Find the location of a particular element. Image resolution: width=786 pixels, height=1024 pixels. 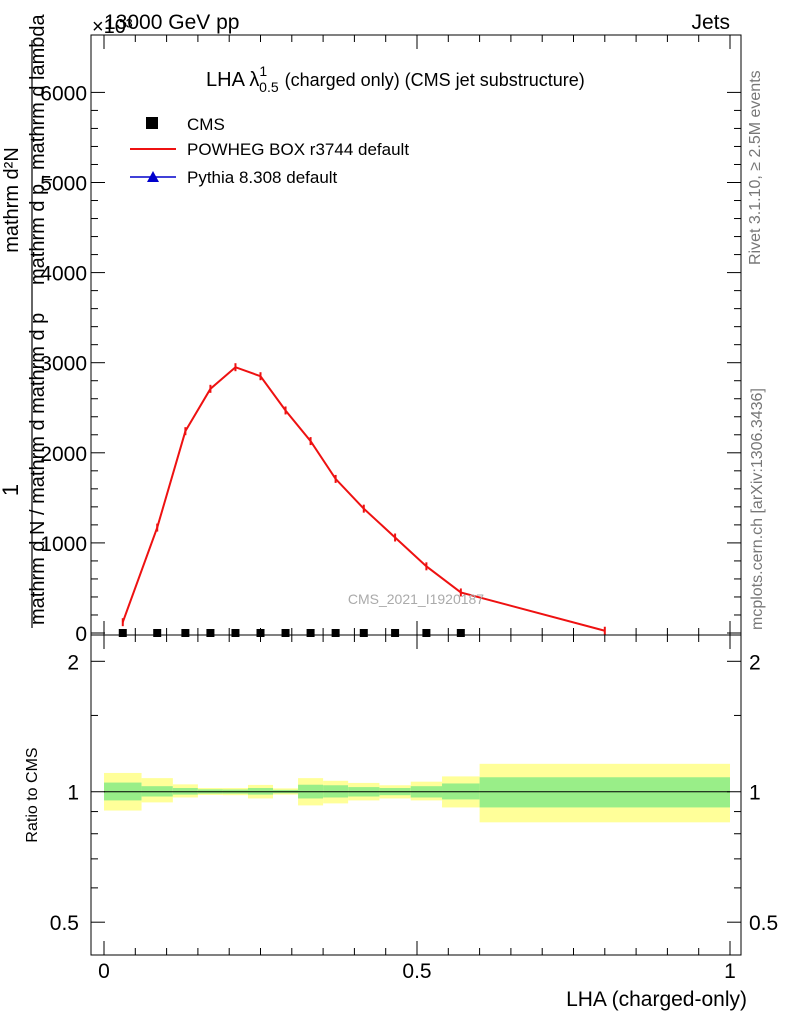

title-subscript: 0.5 is located at coordinates (269, 87).